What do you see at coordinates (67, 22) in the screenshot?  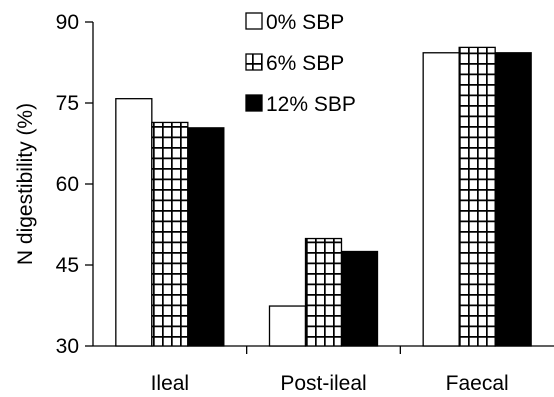 I see `y-tick-label: 90` at bounding box center [67, 22].